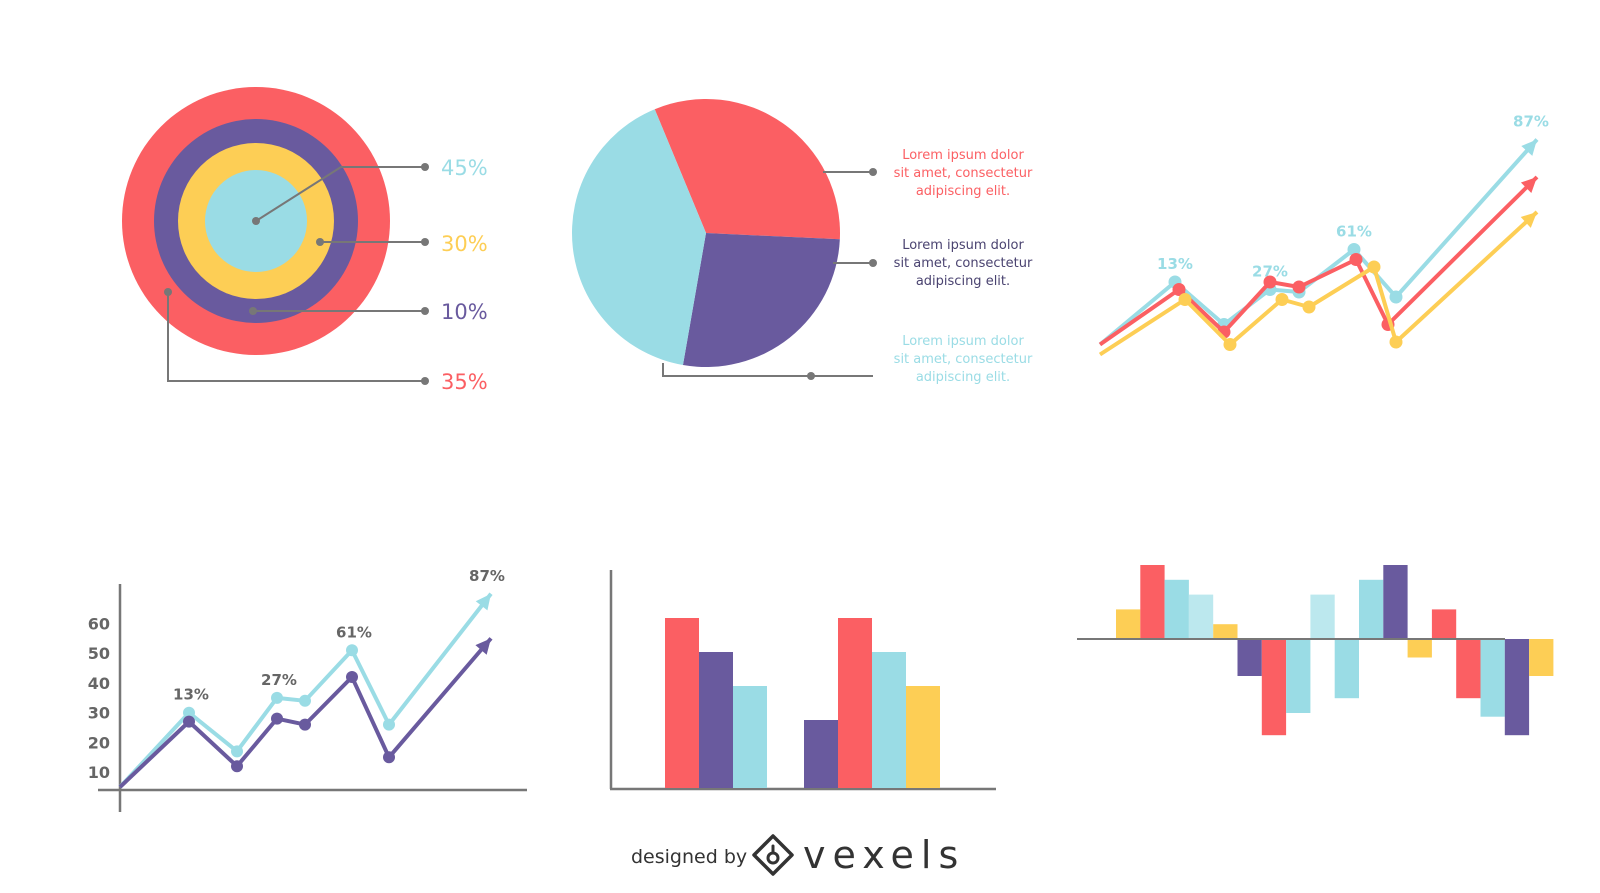 This screenshot has width=1600, height=893. Describe the element at coordinates (689, 857) in the screenshot. I see `credit-prefix: designed by` at that location.